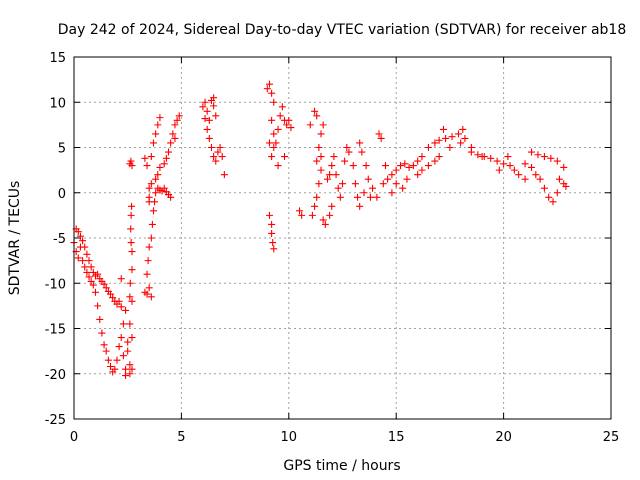  I want to click on y-axis-label: SDTVAR / TECUs, so click(15, 238).